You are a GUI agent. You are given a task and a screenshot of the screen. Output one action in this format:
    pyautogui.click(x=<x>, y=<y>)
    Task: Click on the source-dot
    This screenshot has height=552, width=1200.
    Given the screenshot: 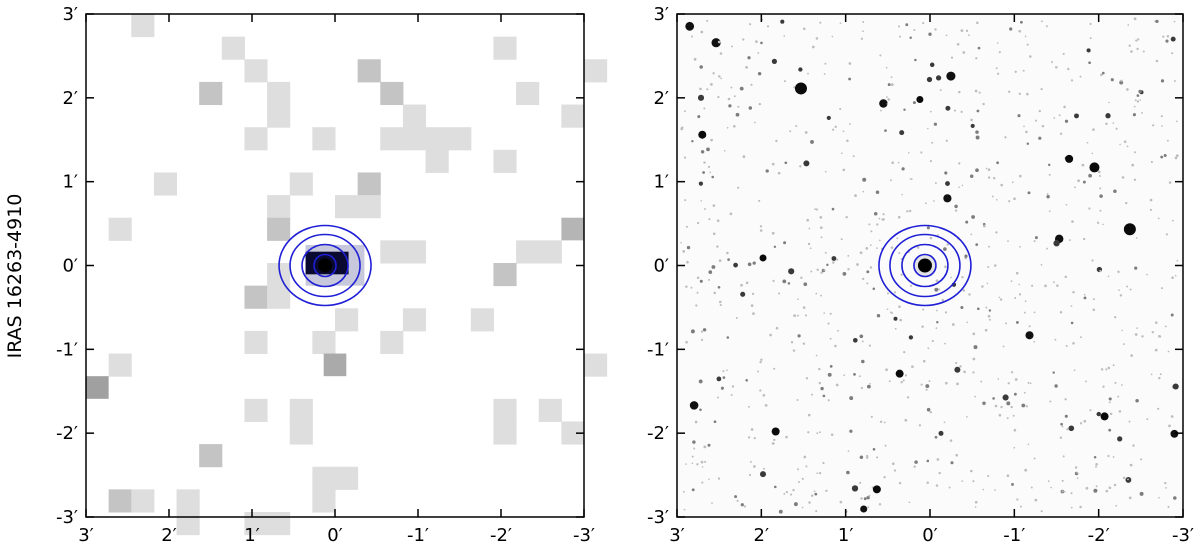 What is the action you would take?
    pyautogui.click(x=325, y=265)
    